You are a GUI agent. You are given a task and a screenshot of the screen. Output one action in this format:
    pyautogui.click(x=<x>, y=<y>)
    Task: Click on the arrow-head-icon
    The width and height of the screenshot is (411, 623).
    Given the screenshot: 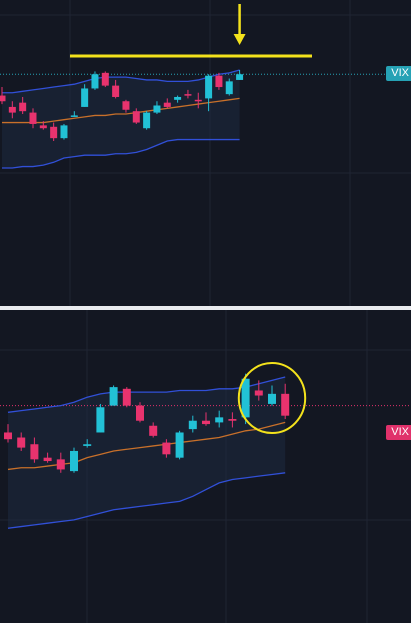 What is the action you would take?
    pyautogui.click(x=240, y=39)
    